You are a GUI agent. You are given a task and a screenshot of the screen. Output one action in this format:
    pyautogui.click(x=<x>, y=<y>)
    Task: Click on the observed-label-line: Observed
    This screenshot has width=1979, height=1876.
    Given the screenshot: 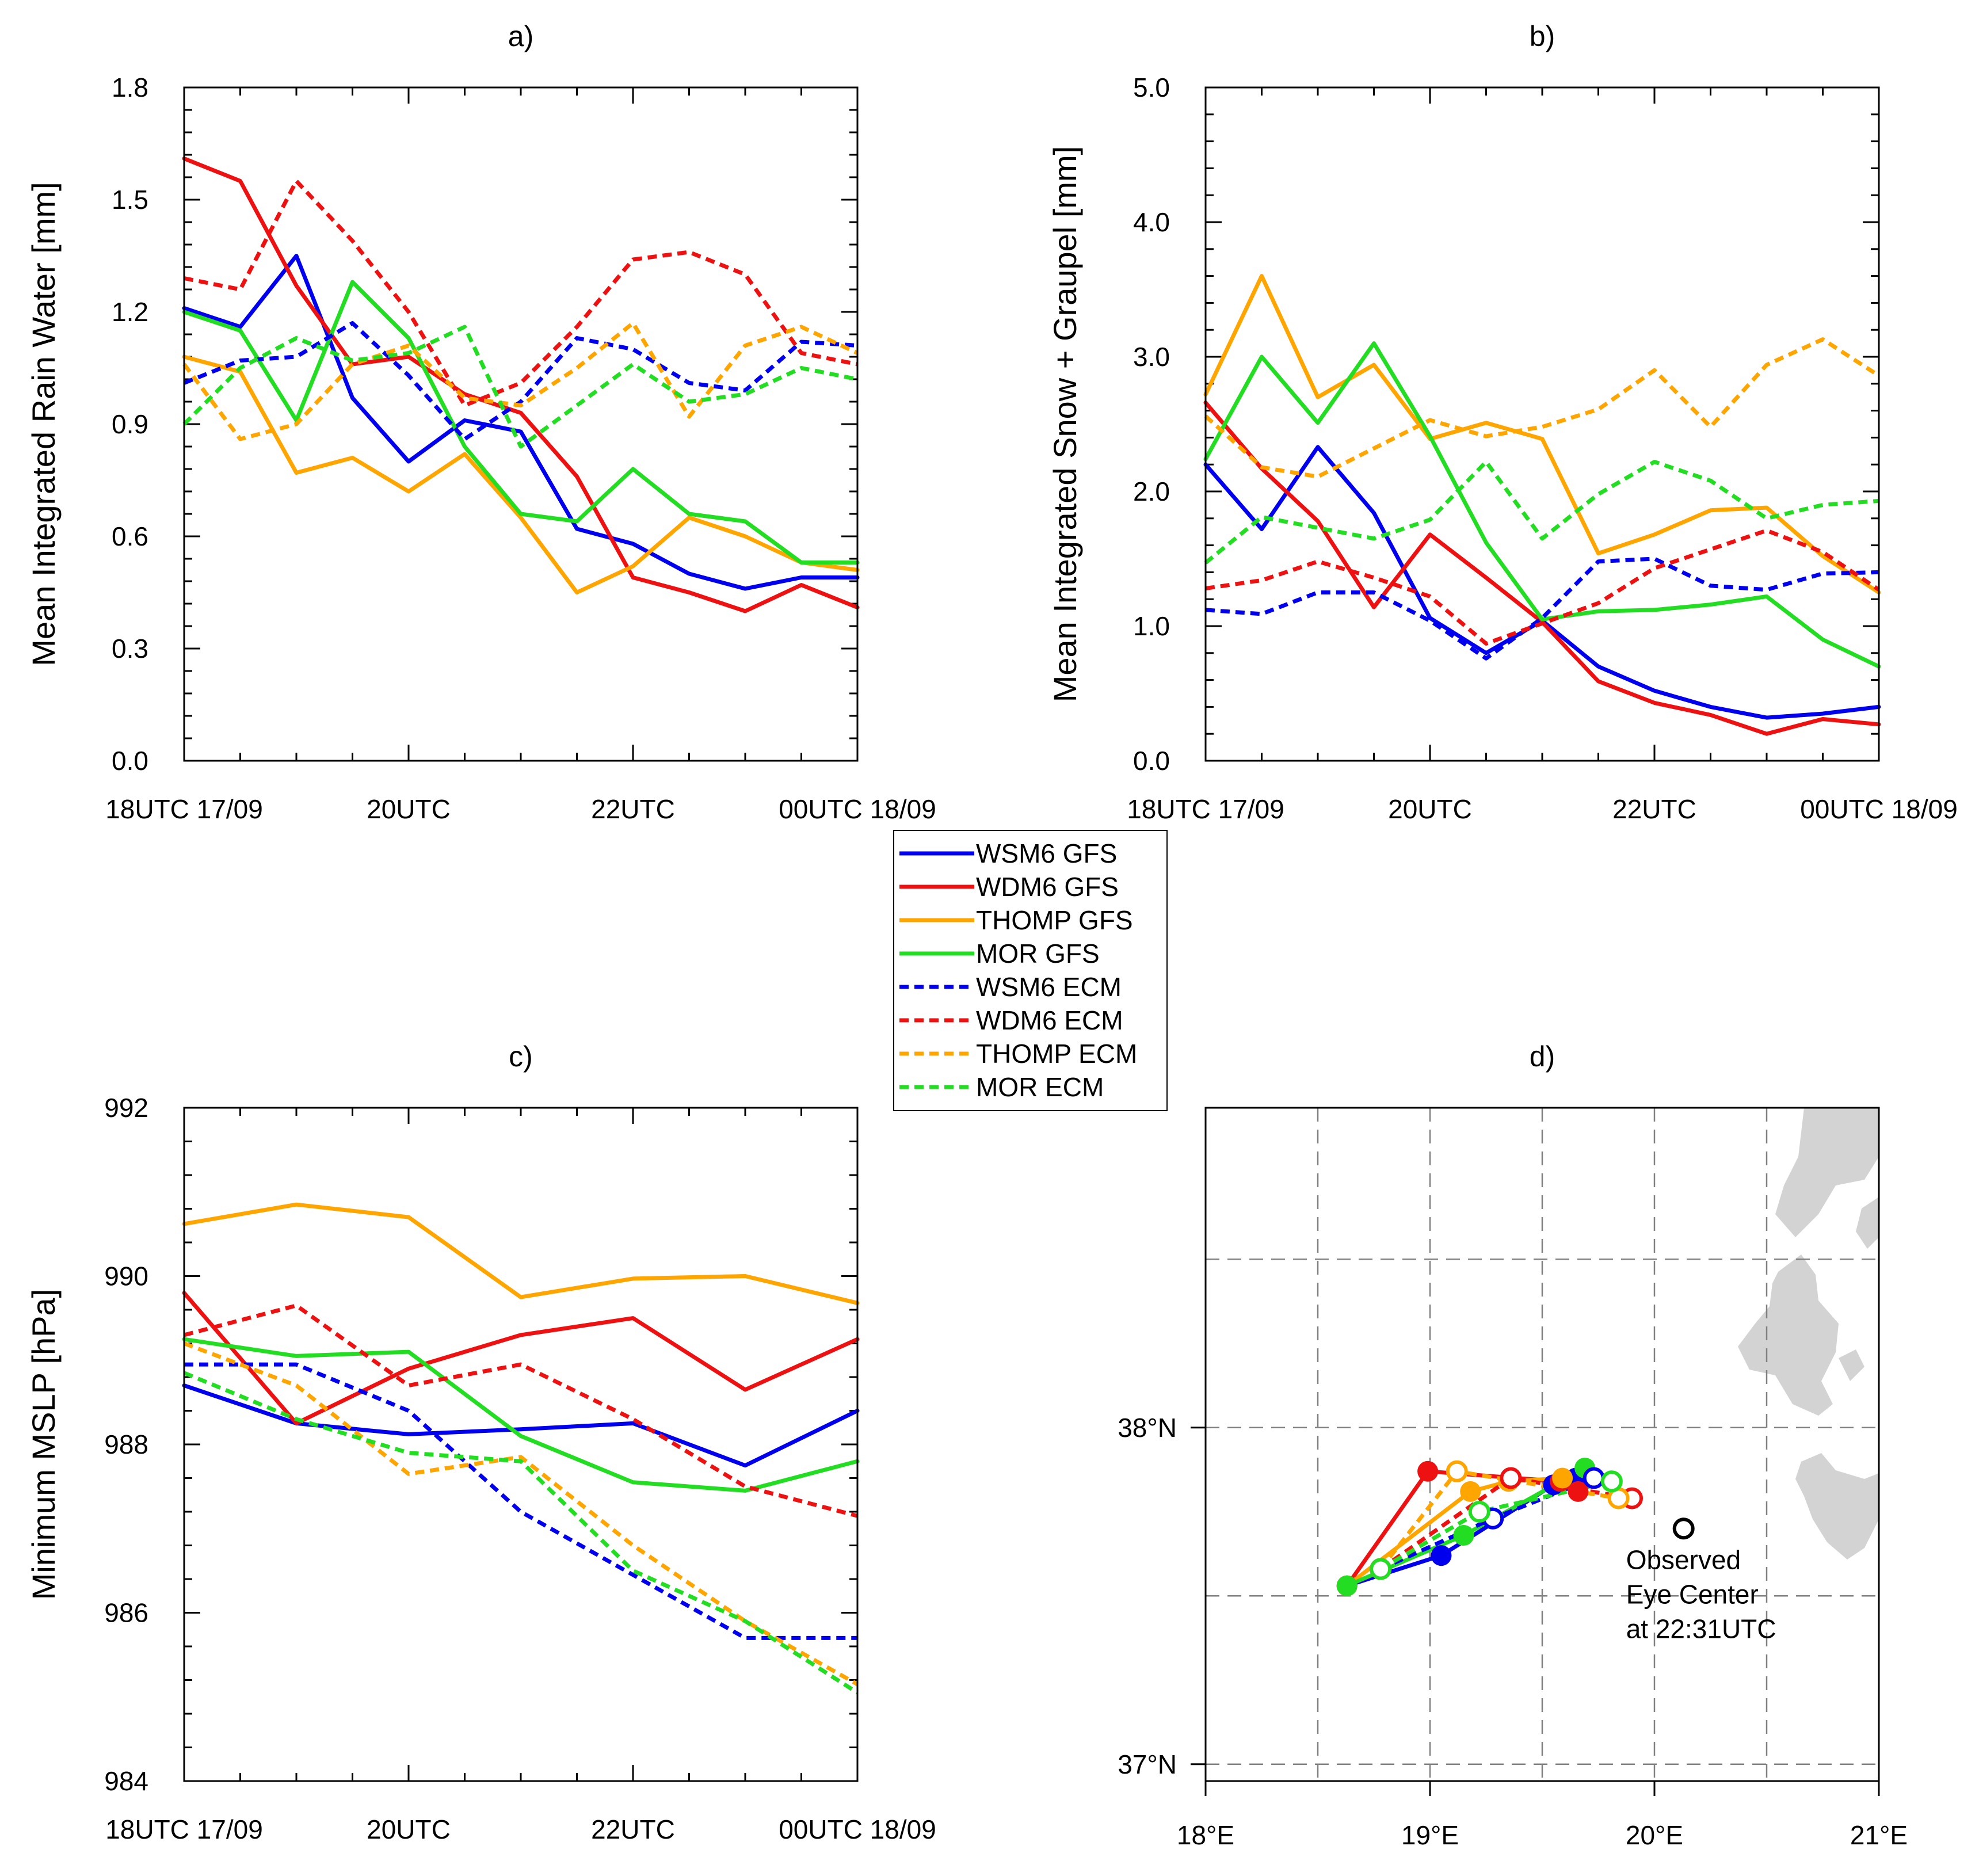 What is the action you would take?
    pyautogui.click(x=1683, y=1559)
    